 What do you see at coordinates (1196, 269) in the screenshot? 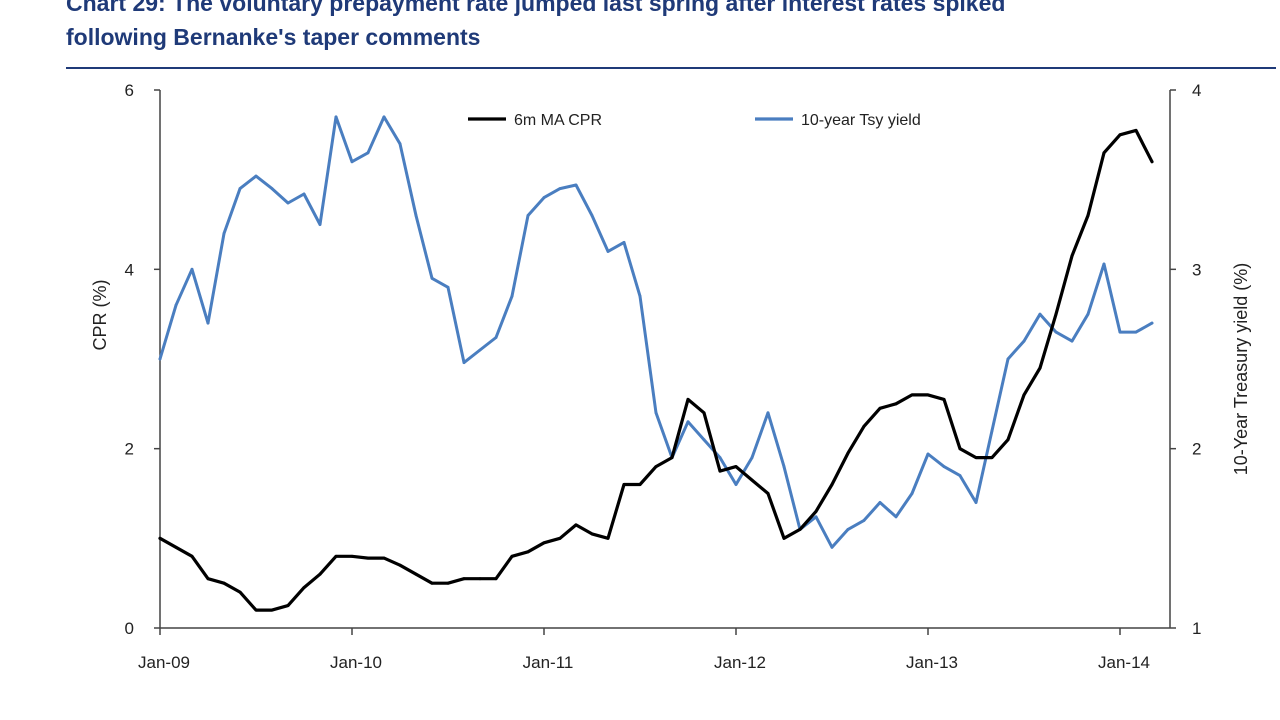
I see `right-axis-tick-label: 3` at bounding box center [1196, 269].